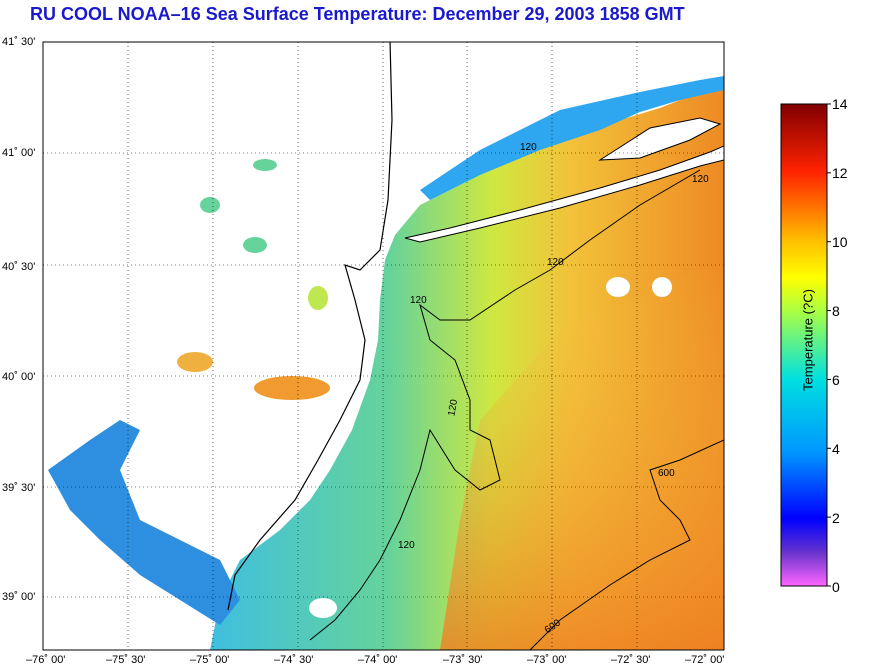 Image resolution: width=872 pixels, height=672 pixels. I want to click on lon-label: –73˚ 00', so click(547, 660).